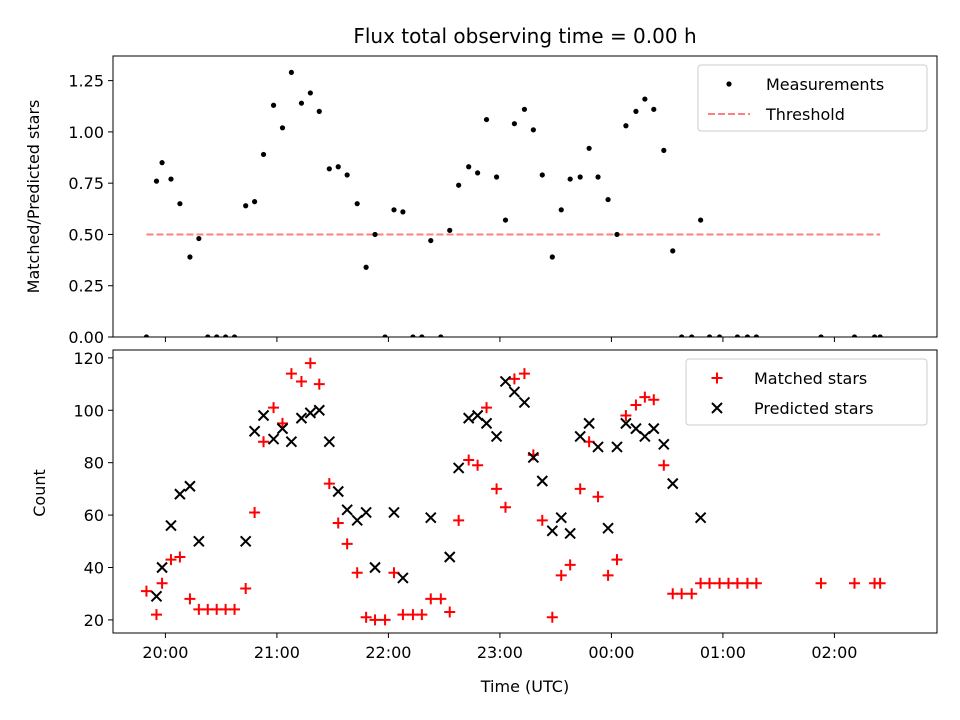 The height and width of the screenshot is (720, 960). I want to click on legend-label: Threshold, so click(805, 114).